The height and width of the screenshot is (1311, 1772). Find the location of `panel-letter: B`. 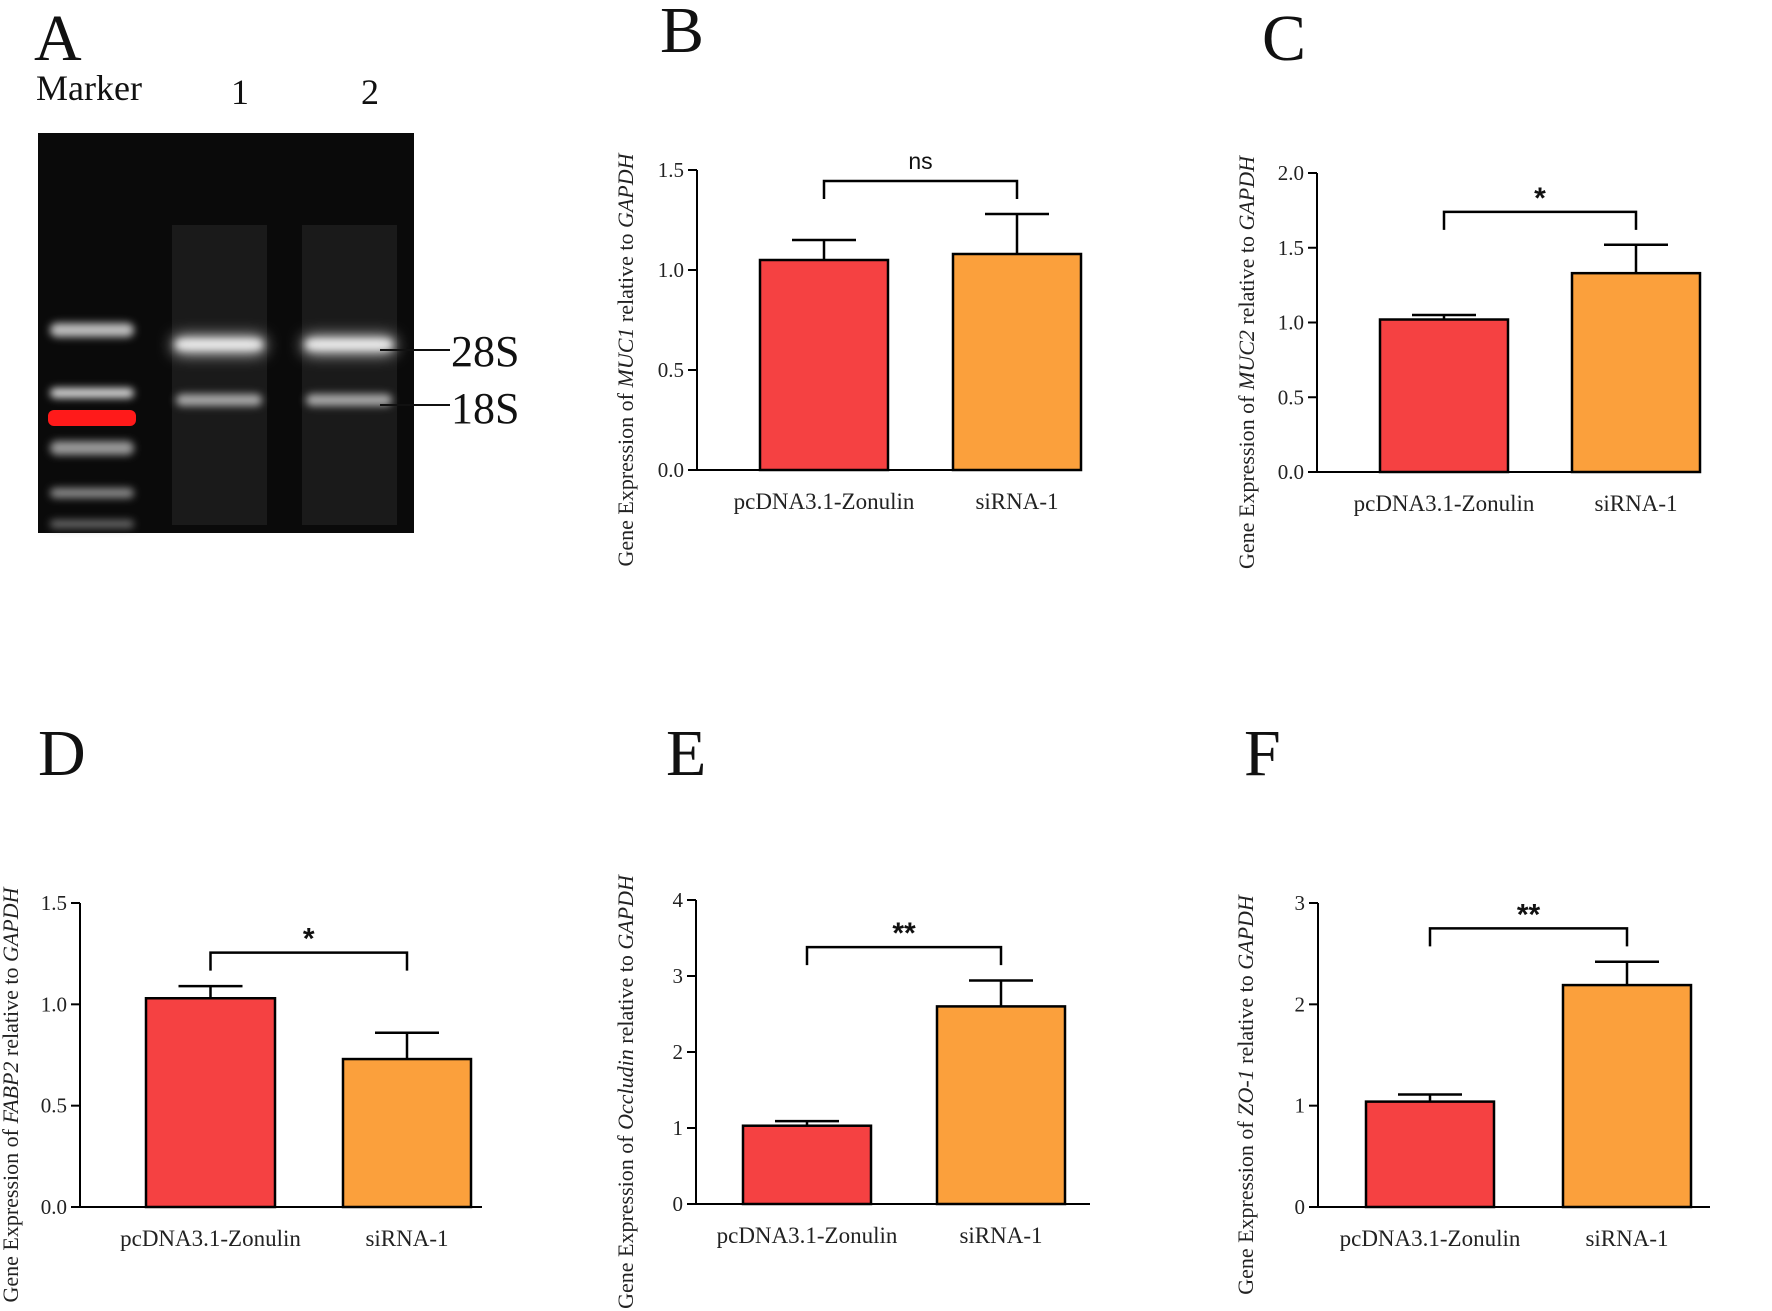

panel-letter: B is located at coordinates (682, 33).